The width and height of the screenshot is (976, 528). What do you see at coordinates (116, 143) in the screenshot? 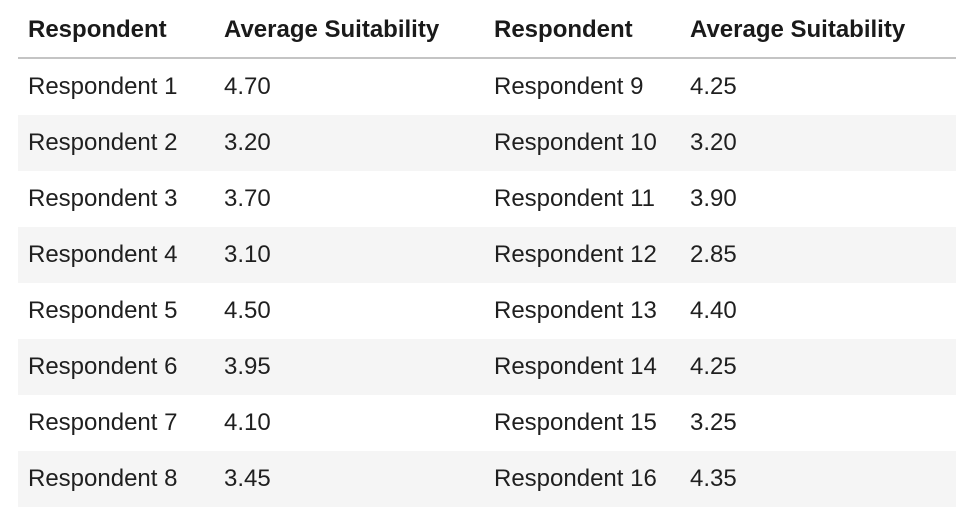
I see `cell-respondent: Respondent 2` at bounding box center [116, 143].